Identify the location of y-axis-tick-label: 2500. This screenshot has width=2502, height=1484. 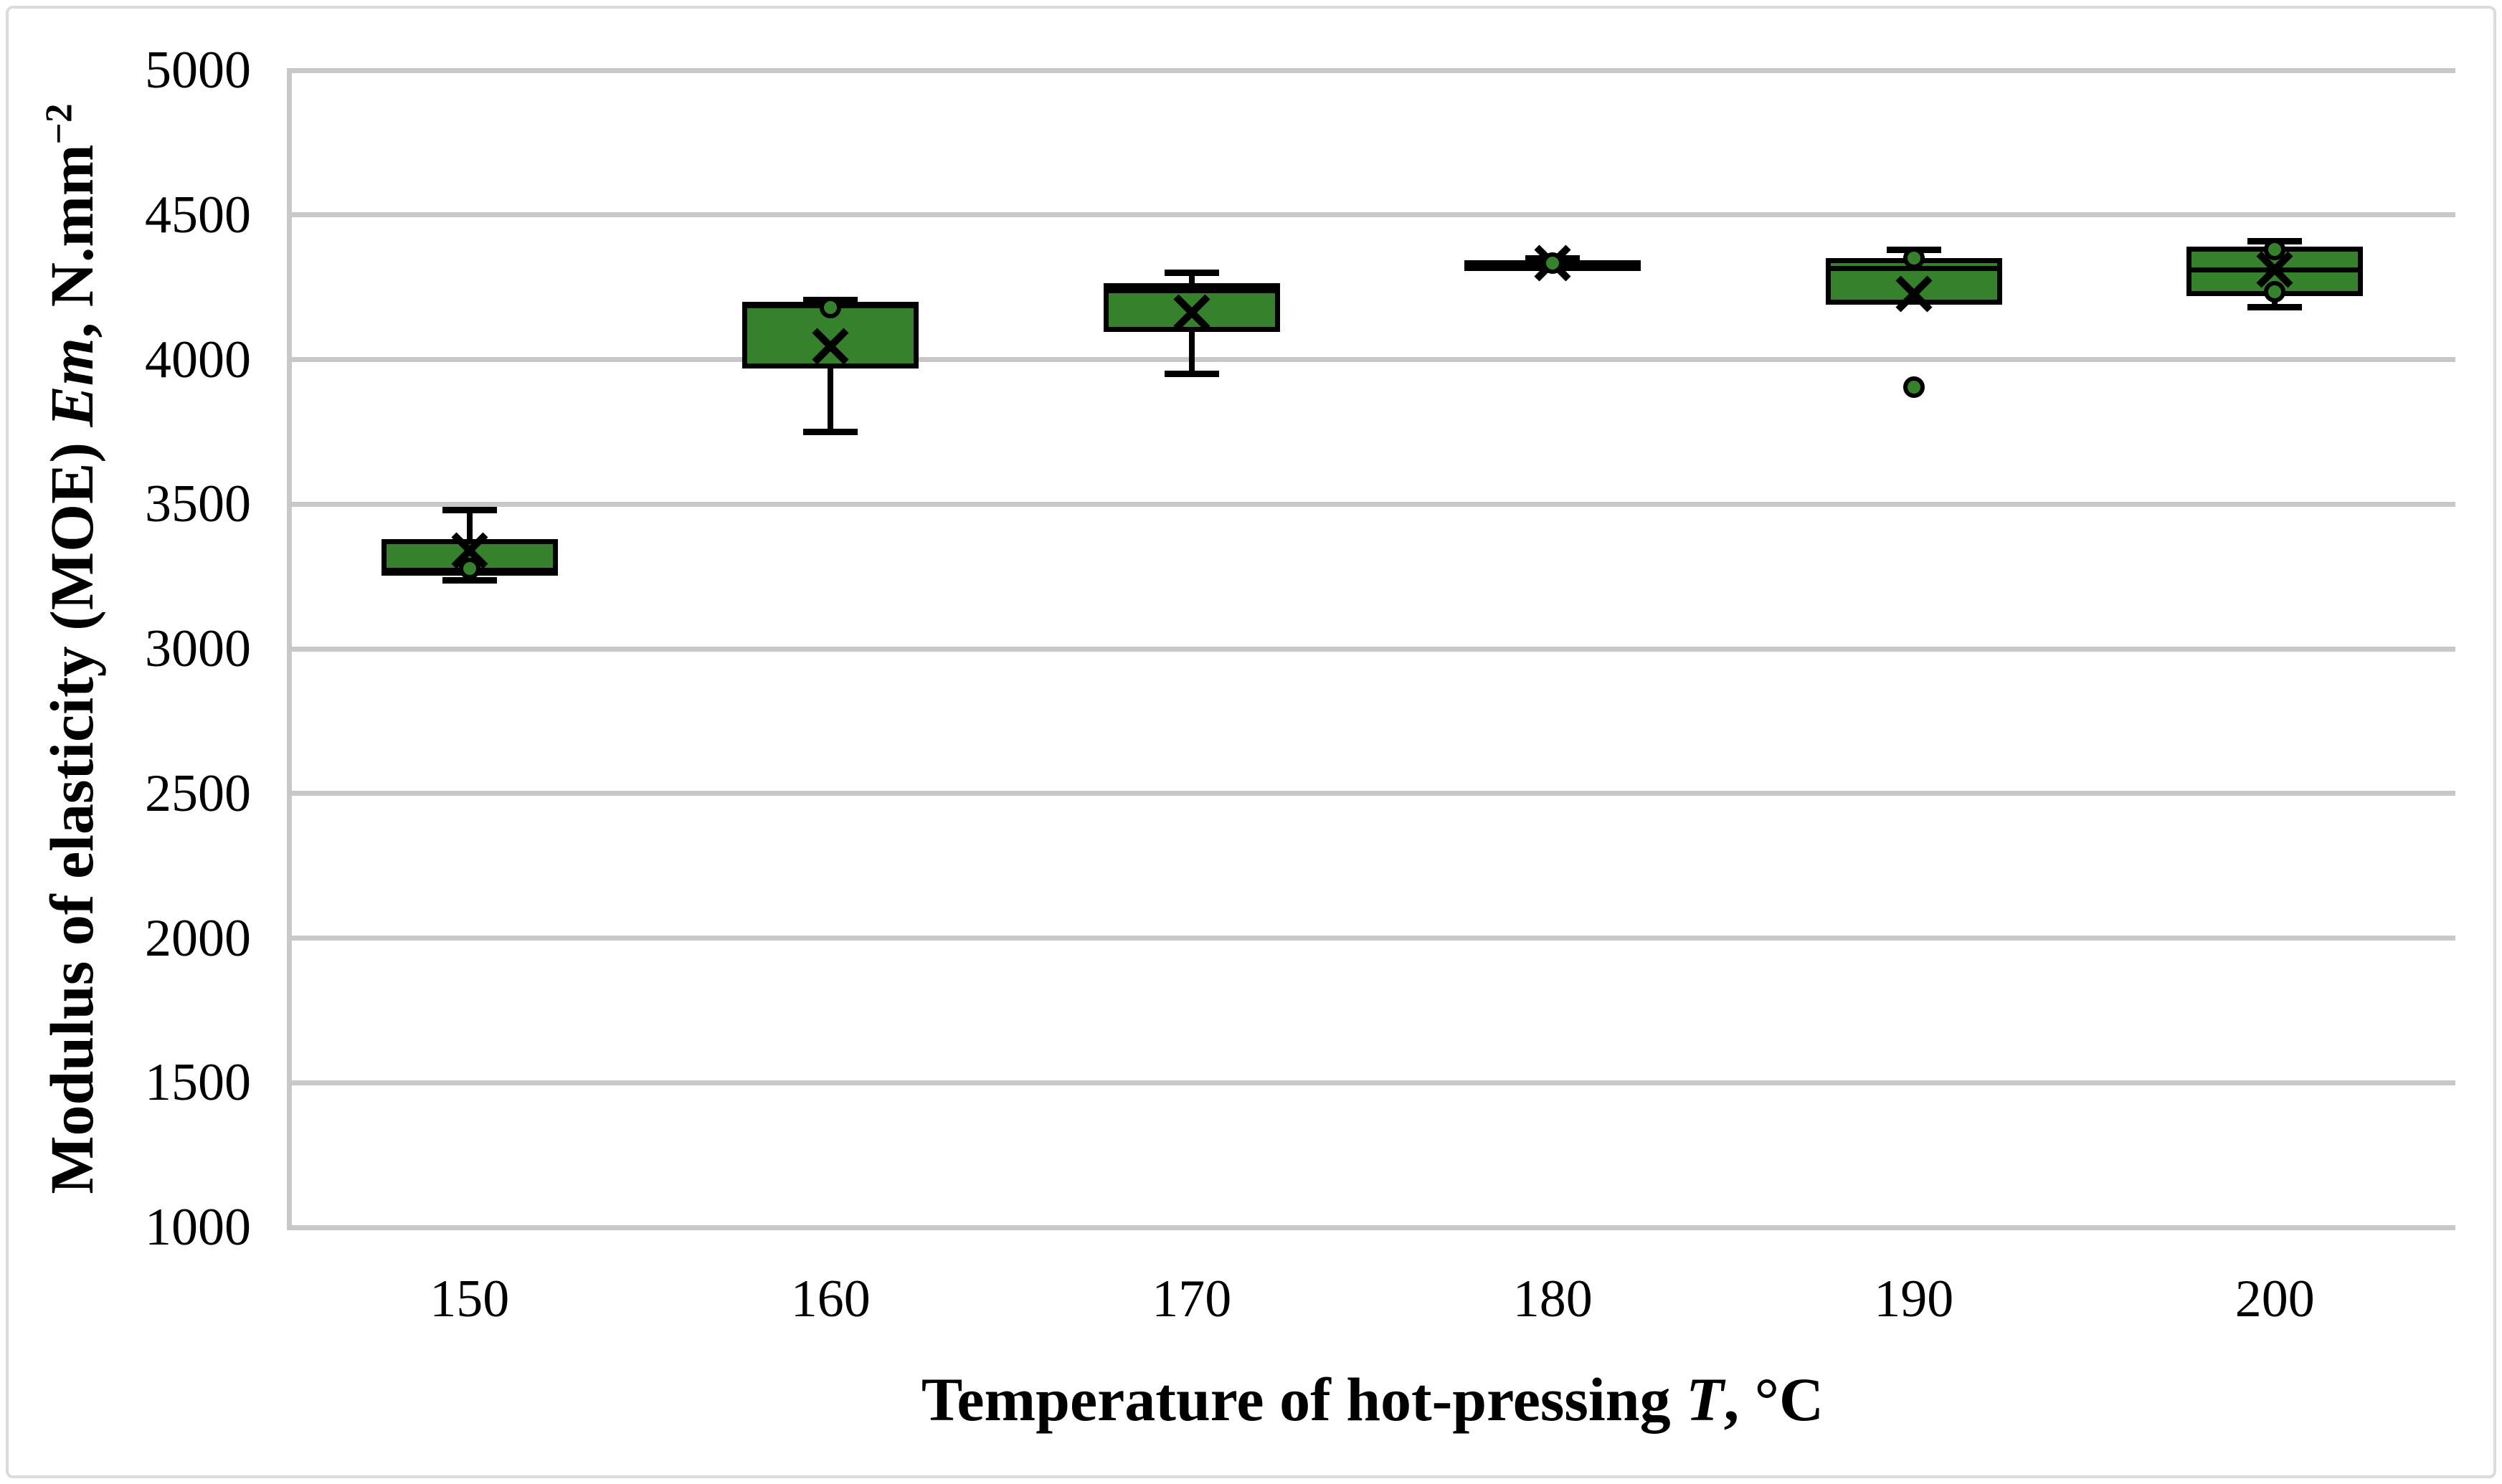
(198, 794).